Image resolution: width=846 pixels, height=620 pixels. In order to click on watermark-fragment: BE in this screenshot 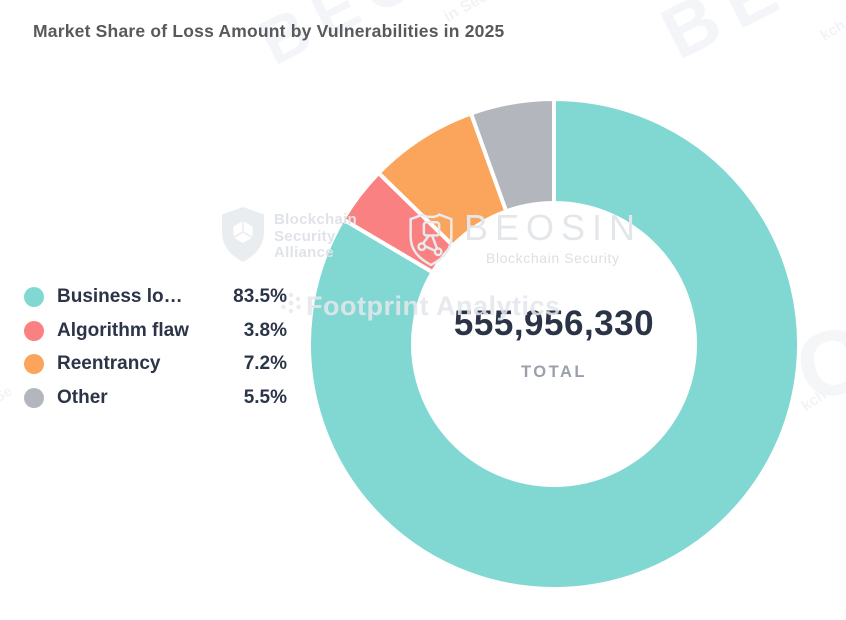, I will do `click(725, 38)`.